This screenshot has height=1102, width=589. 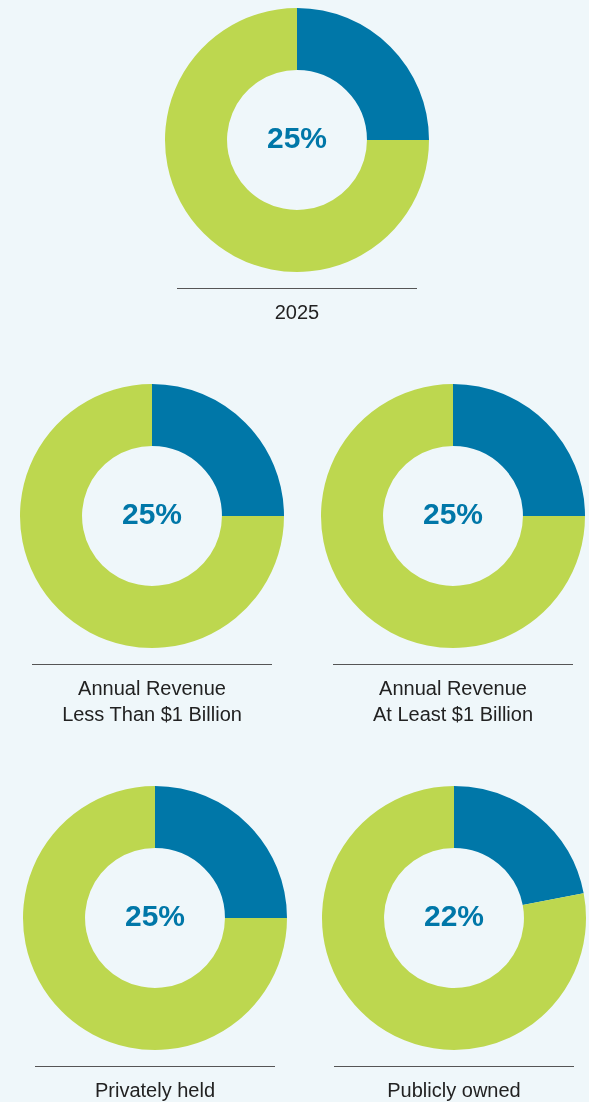 What do you see at coordinates (453, 695) in the screenshot?
I see `text: Annual Revenue At Least $1 Billion` at bounding box center [453, 695].